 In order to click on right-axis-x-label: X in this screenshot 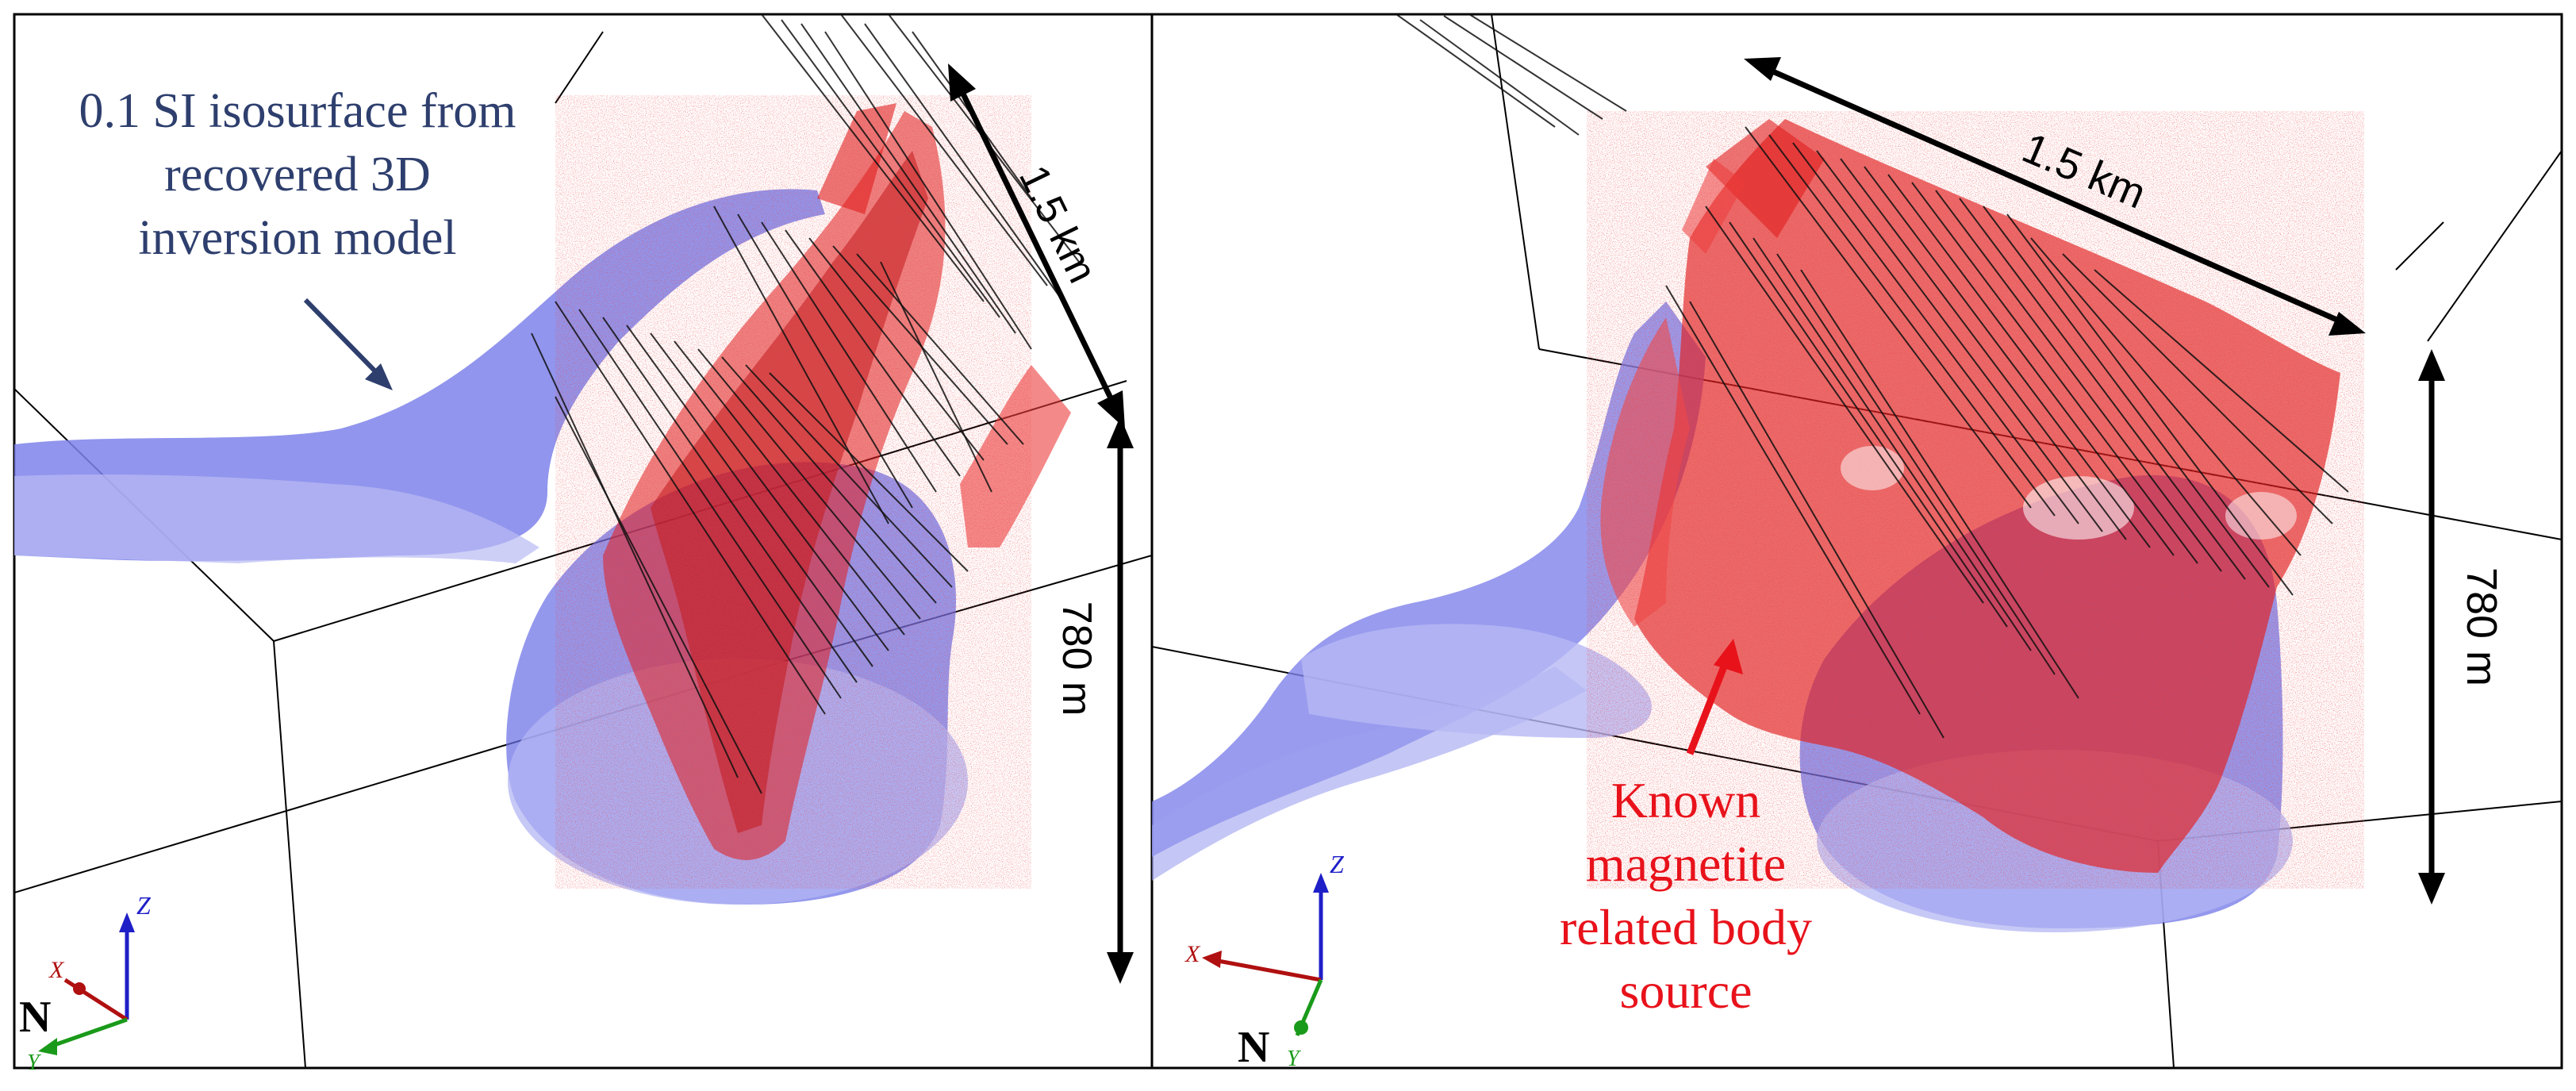, I will do `click(1192, 954)`.